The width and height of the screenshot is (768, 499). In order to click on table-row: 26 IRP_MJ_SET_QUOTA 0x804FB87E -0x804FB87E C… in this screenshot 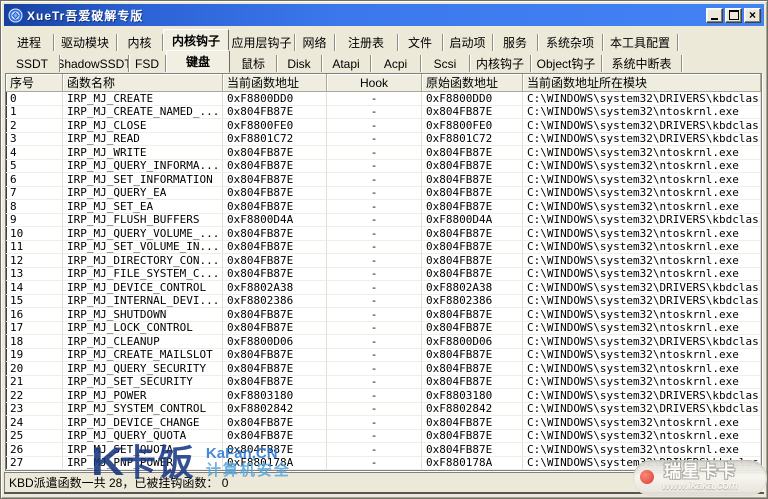, I will do `click(383, 450)`.